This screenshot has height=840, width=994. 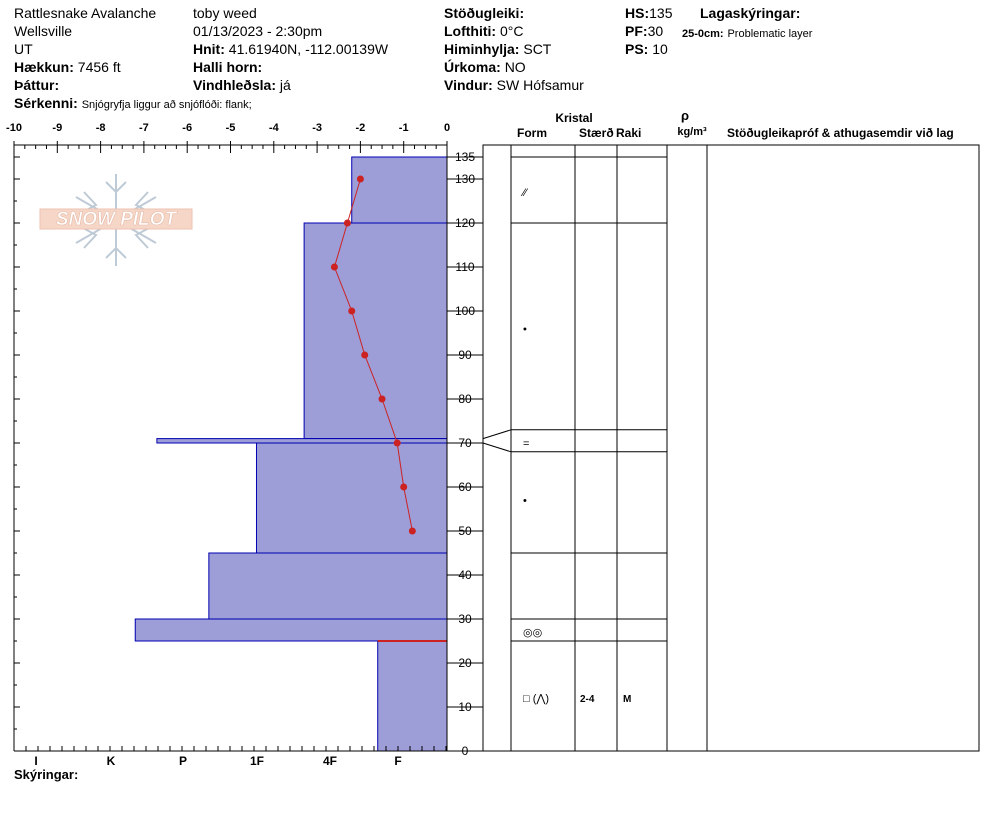 I want to click on pf-label: PF:, so click(x=636, y=31).